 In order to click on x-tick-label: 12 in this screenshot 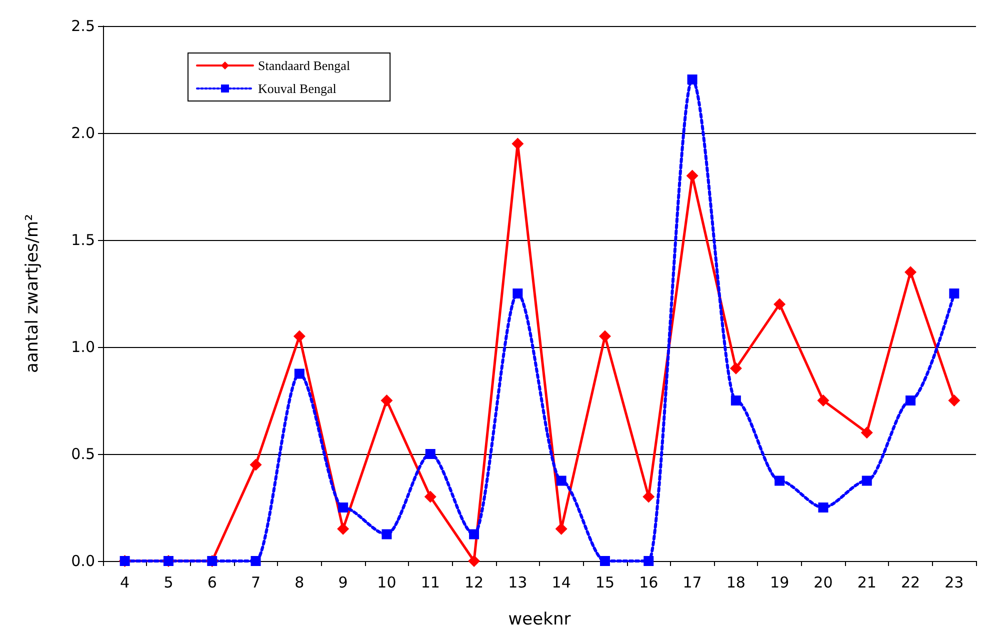, I will do `click(474, 583)`.